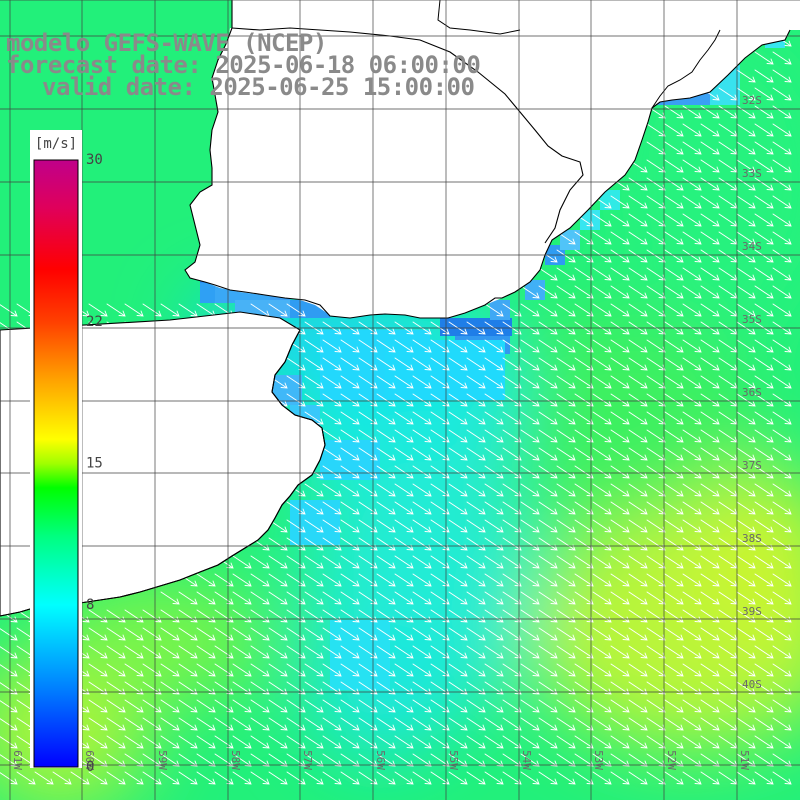  What do you see at coordinates (407, 135) in the screenshot?
I see `border-uruguay-brazil` at bounding box center [407, 135].